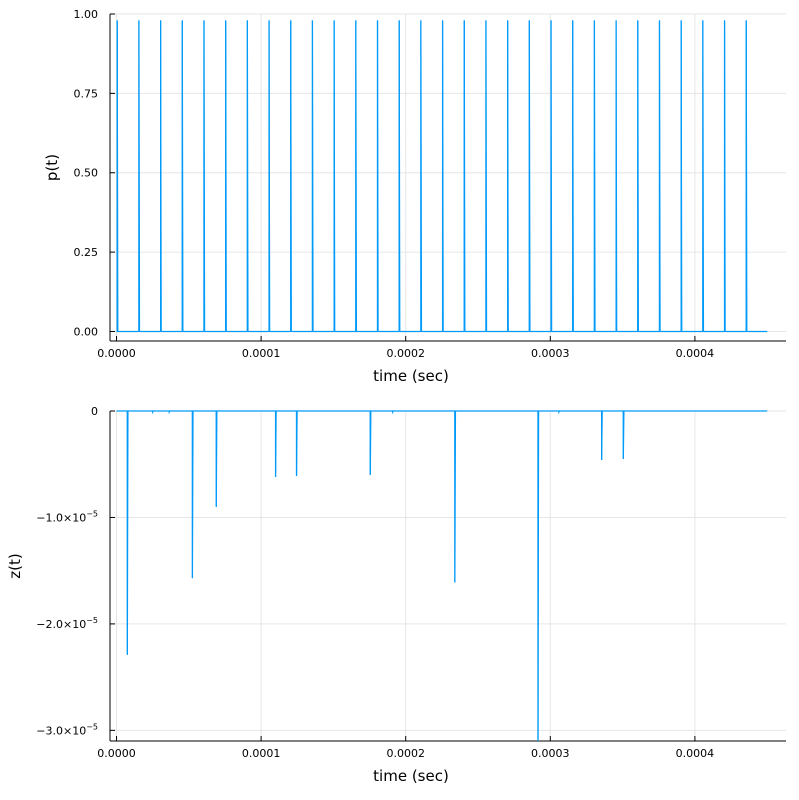 This screenshot has height=800, width=799. I want to click on z-x-tick-label: 0.0004, so click(695, 753).